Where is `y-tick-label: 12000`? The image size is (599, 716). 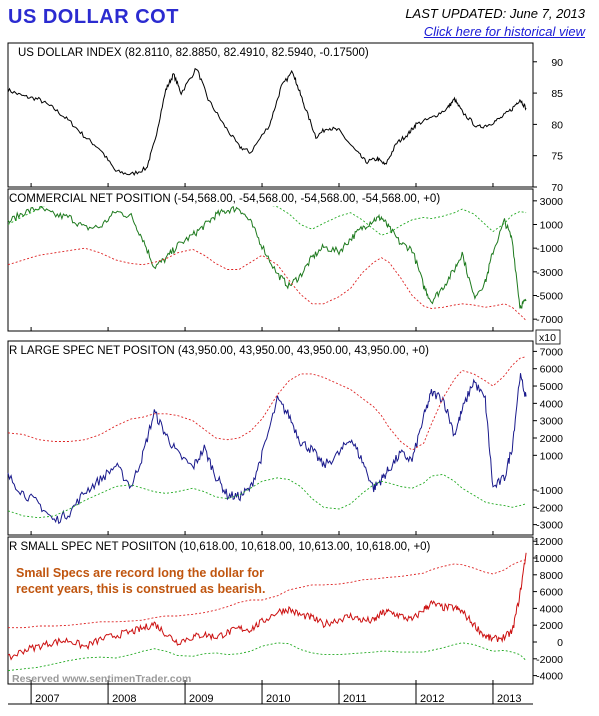 y-tick-label: 12000 is located at coordinates (548, 542).